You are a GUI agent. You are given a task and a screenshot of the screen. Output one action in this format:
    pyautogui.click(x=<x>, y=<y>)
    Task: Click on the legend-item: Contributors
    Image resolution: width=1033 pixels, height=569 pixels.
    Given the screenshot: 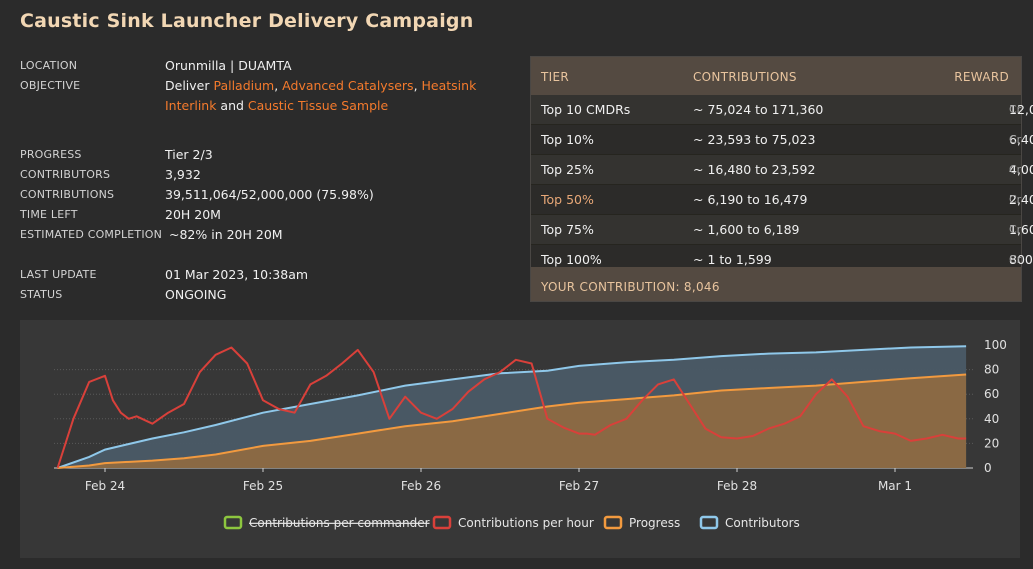 What is the action you would take?
    pyautogui.click(x=749, y=522)
    